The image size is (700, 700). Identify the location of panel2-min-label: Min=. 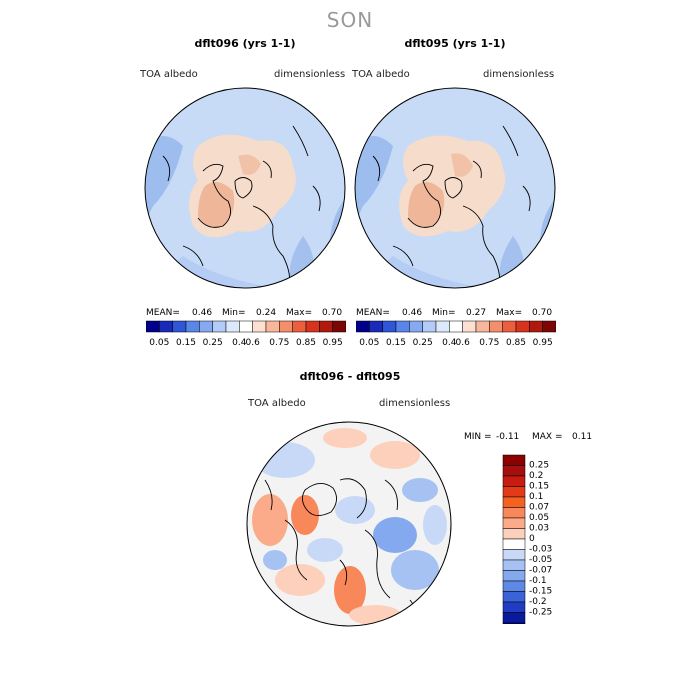
(444, 313).